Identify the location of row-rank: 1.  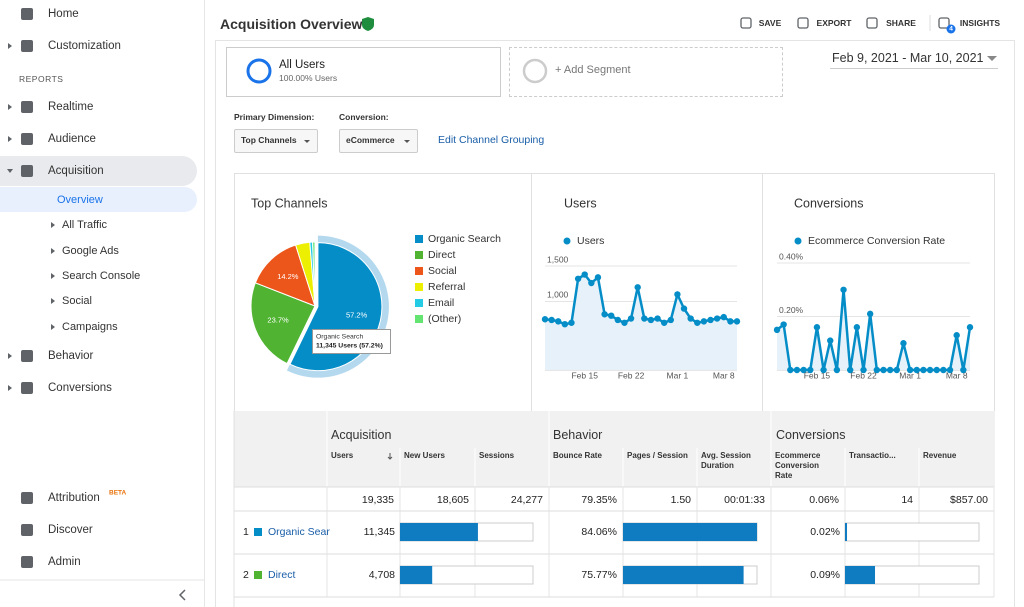
(246, 532).